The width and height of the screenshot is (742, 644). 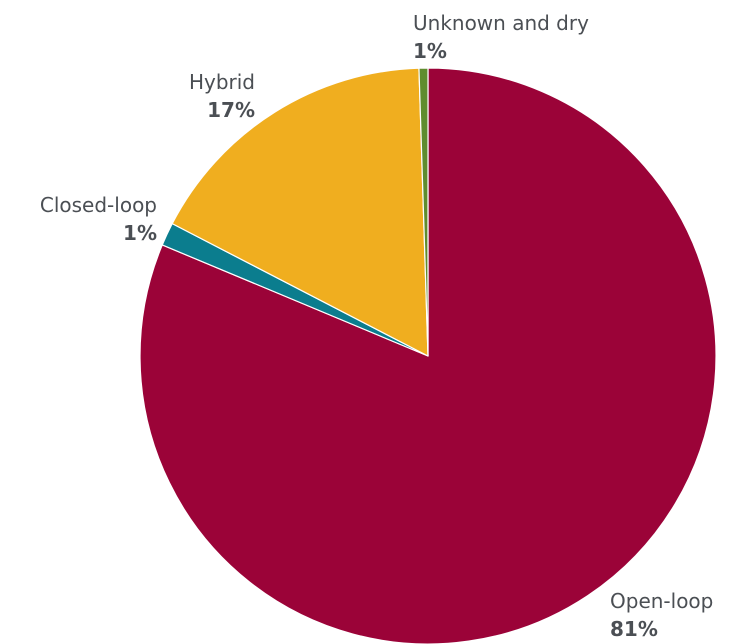 What do you see at coordinates (231, 110) in the screenshot?
I see `slice-value-hybrid: 17%` at bounding box center [231, 110].